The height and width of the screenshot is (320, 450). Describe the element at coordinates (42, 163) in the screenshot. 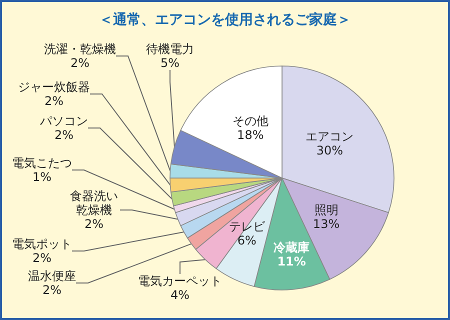

I see `slice-label: 電気こたつ` at that location.